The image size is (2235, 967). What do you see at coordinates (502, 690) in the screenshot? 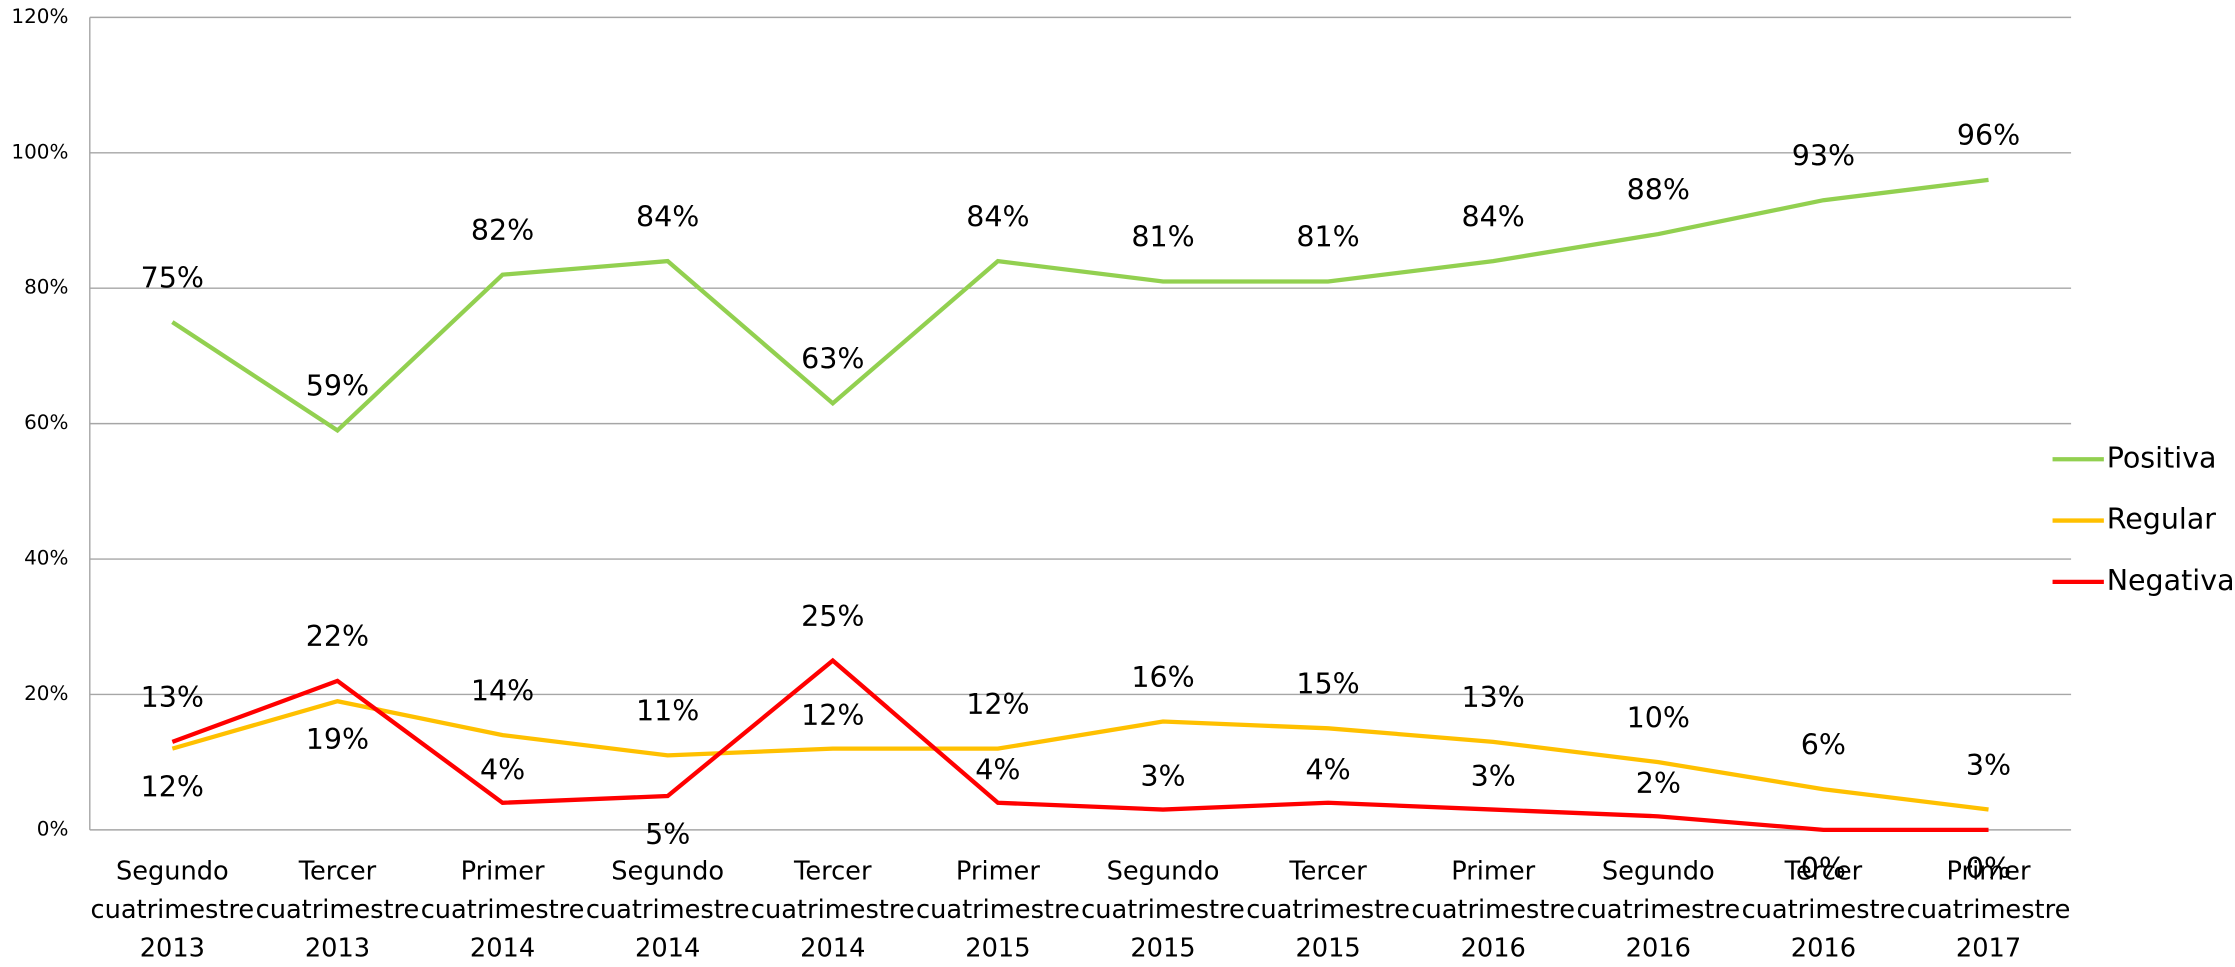
I see `data-label: 14%` at bounding box center [502, 690].